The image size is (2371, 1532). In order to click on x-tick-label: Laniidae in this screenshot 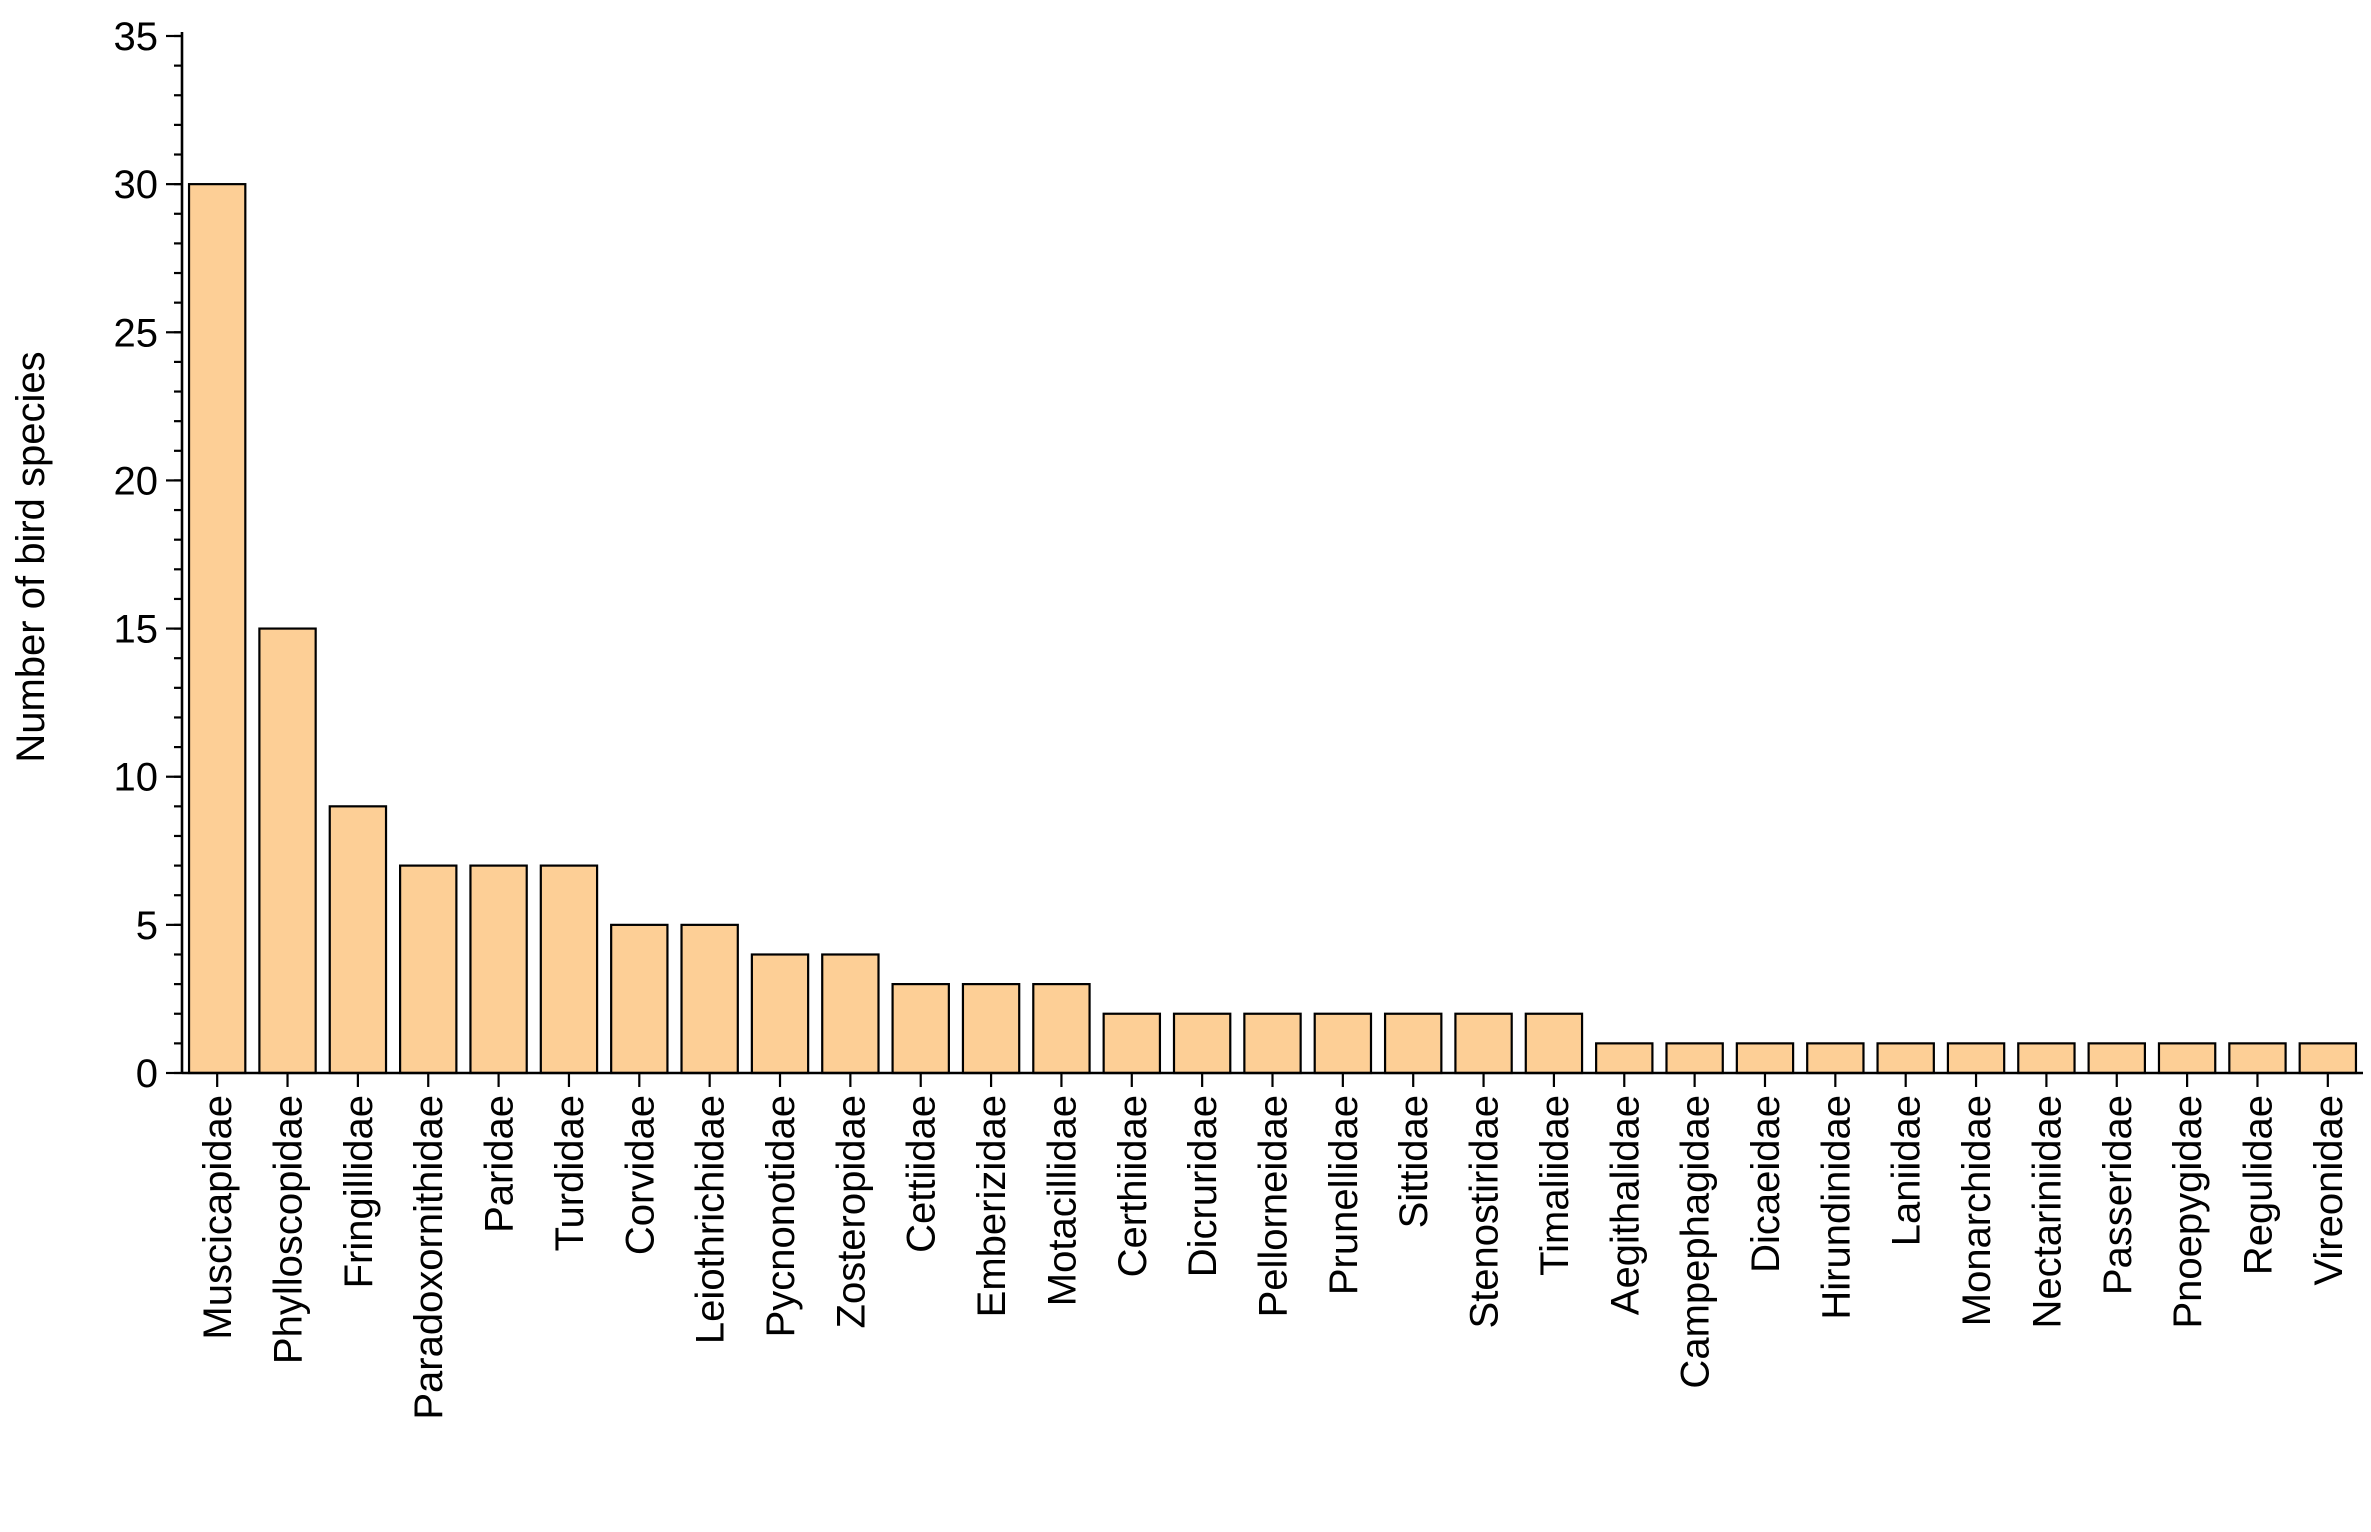, I will do `click(1907, 1170)`.